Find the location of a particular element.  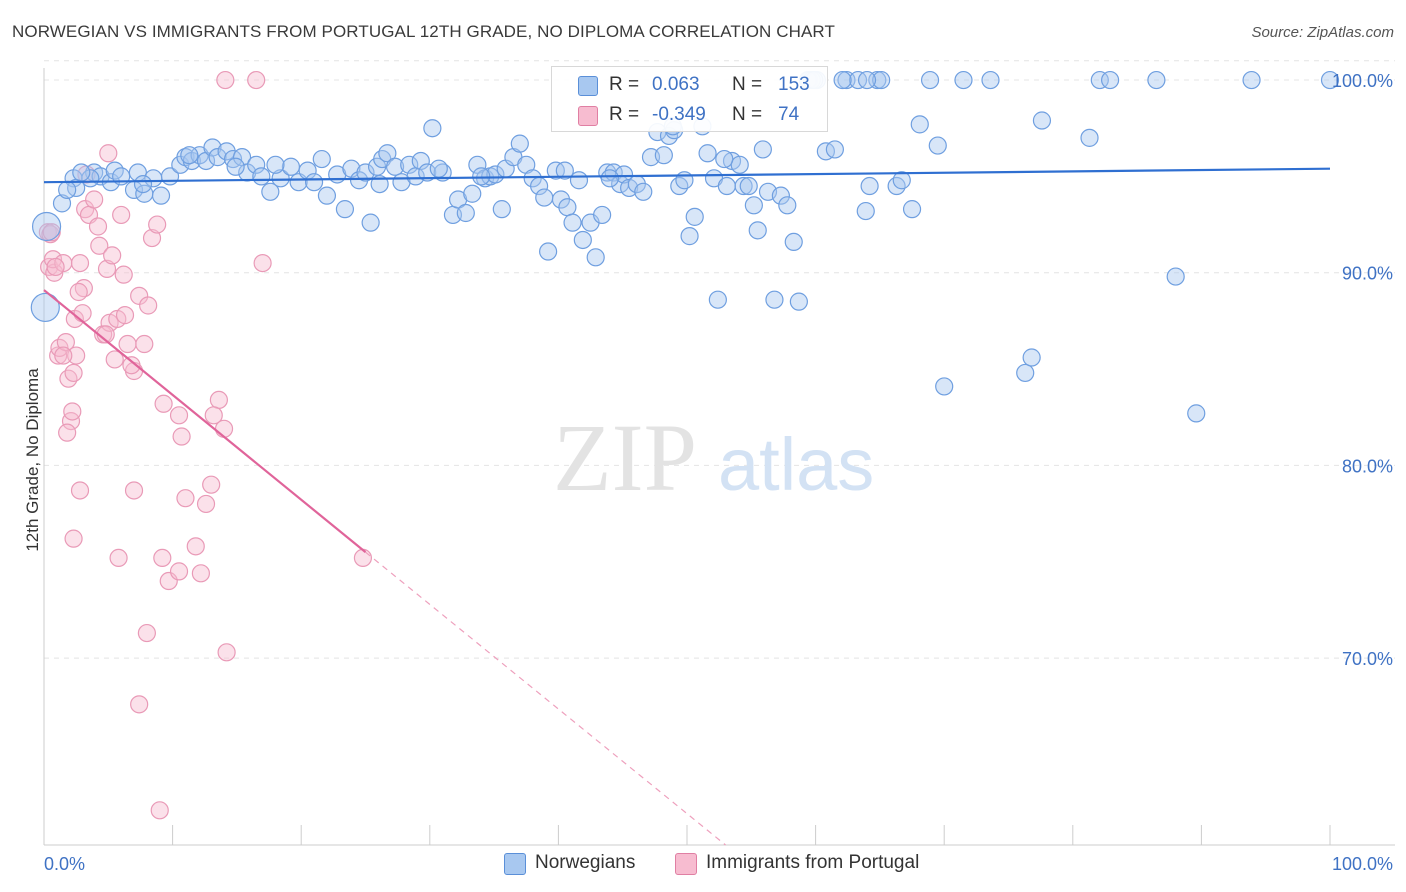

watermark: ZIP atlas is located at coordinates (713, 457).